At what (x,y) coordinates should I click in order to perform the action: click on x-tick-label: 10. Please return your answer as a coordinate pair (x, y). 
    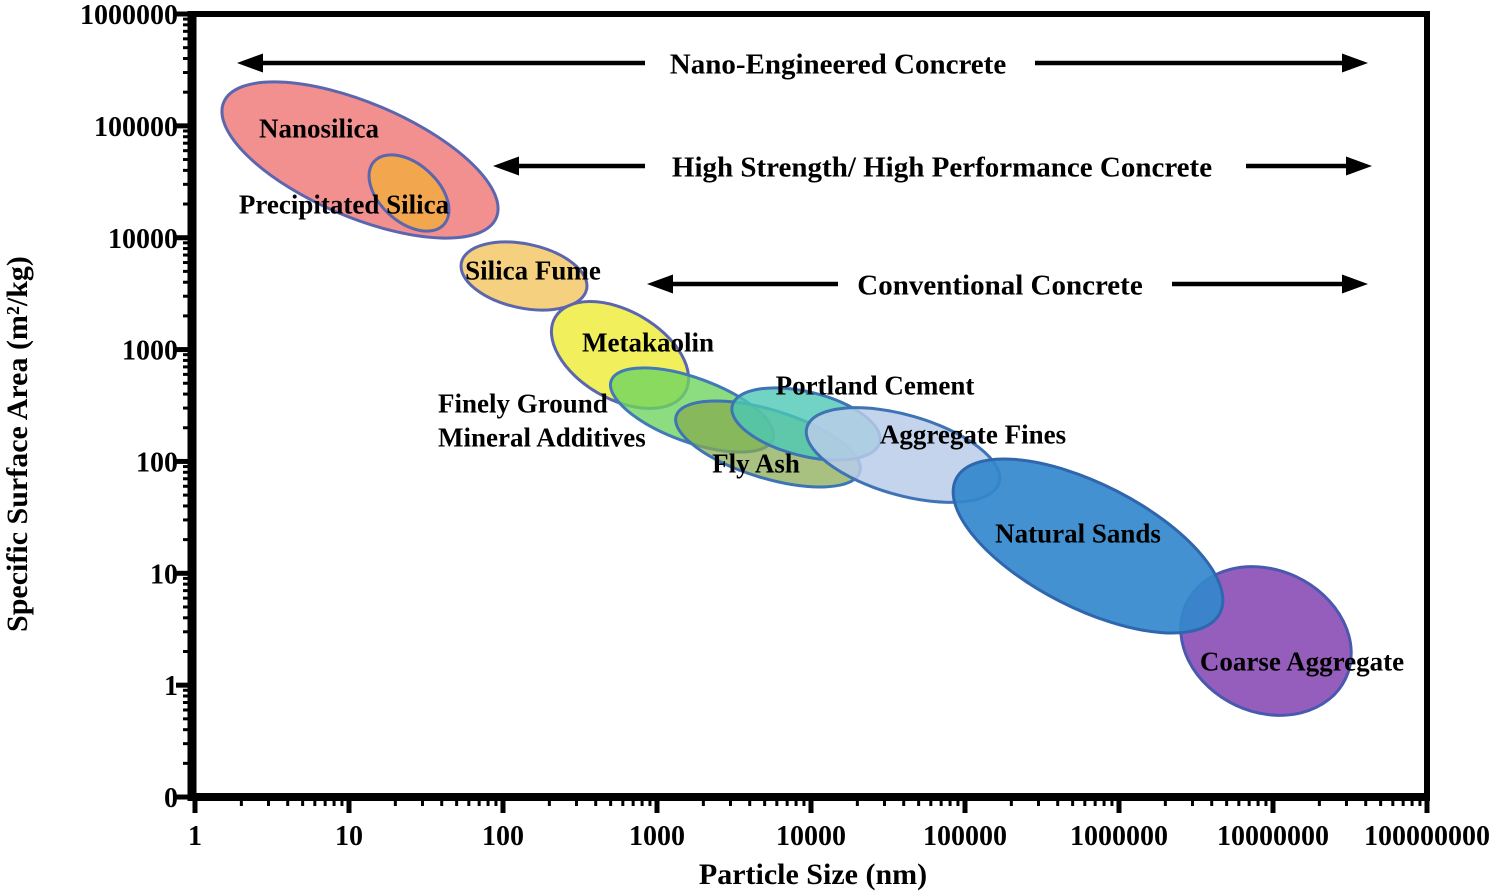
    Looking at the image, I should click on (349, 836).